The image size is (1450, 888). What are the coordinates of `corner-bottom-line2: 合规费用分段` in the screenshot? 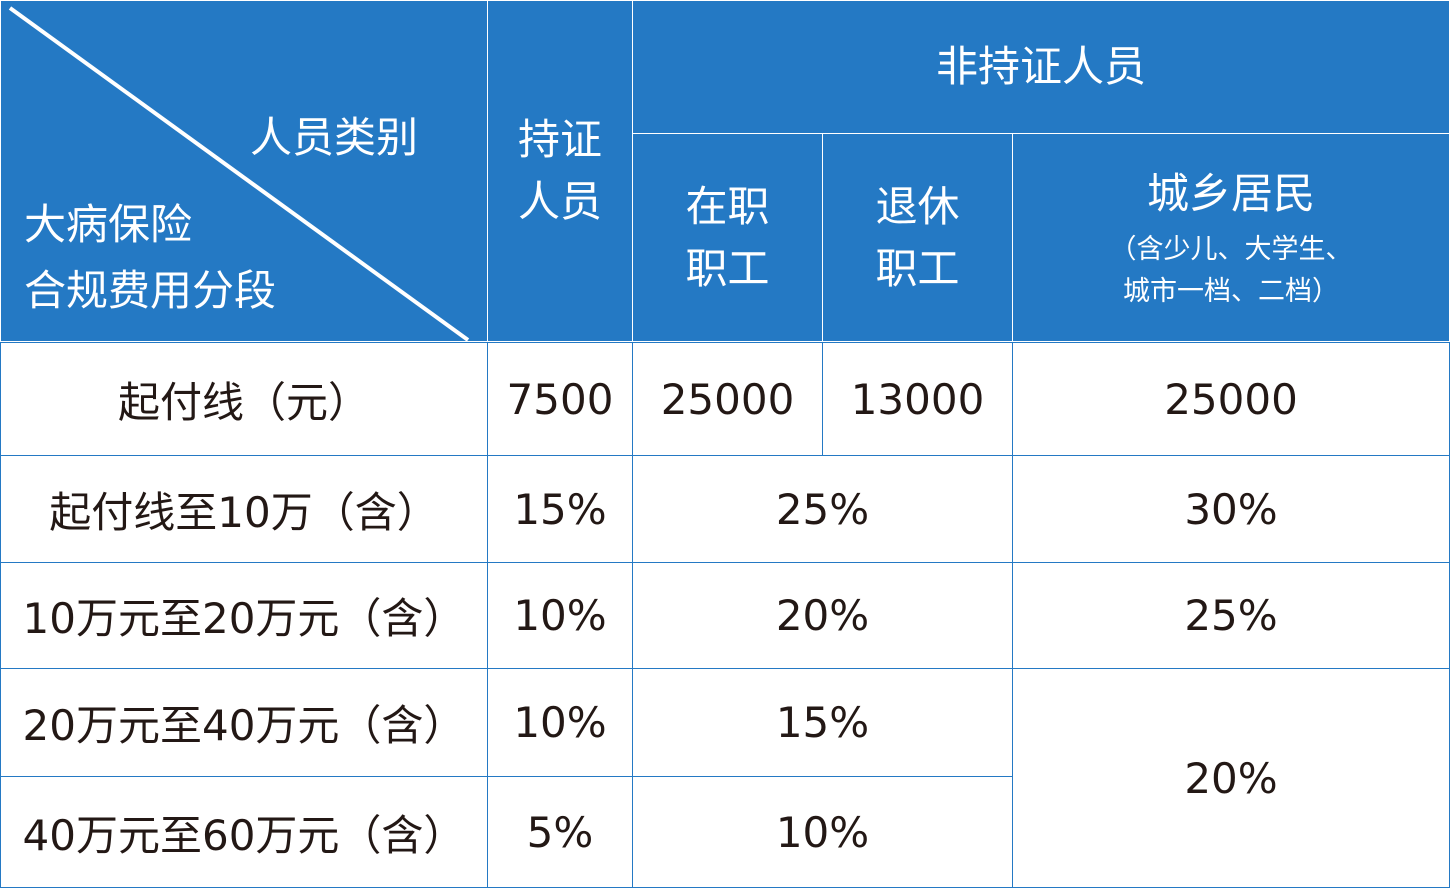 It's located at (150, 290).